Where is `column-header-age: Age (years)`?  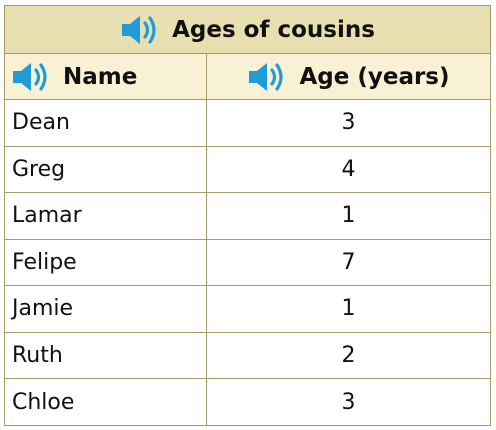
column-header-age: Age (years) is located at coordinates (348, 76).